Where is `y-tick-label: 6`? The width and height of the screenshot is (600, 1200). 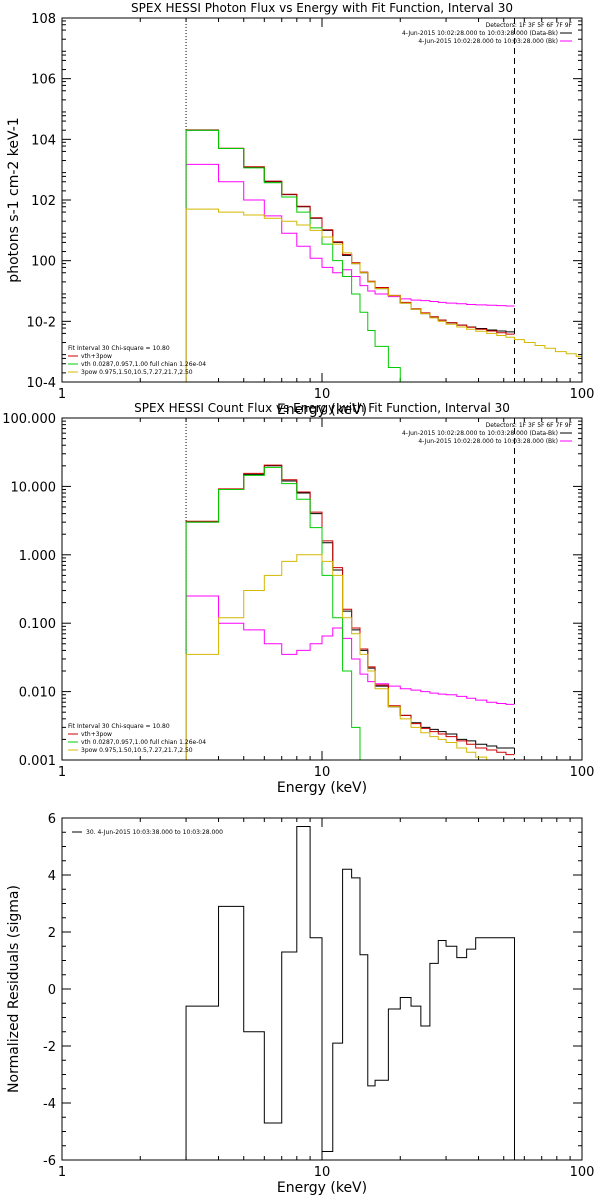
y-tick-label: 6 is located at coordinates (52, 819).